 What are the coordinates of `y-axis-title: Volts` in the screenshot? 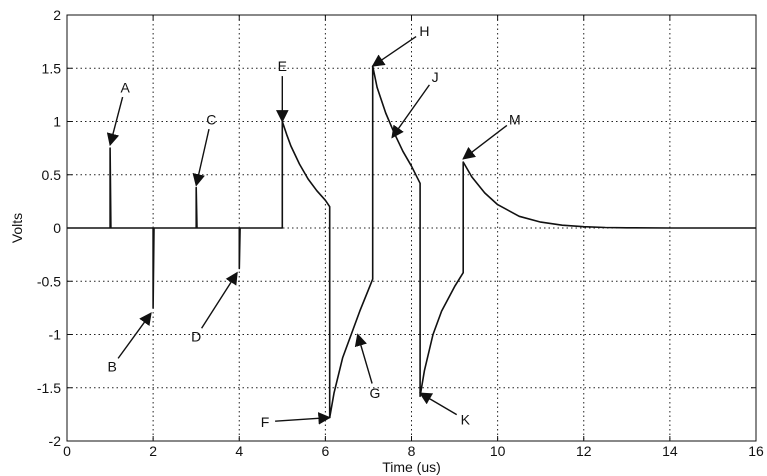 It's located at (17, 228).